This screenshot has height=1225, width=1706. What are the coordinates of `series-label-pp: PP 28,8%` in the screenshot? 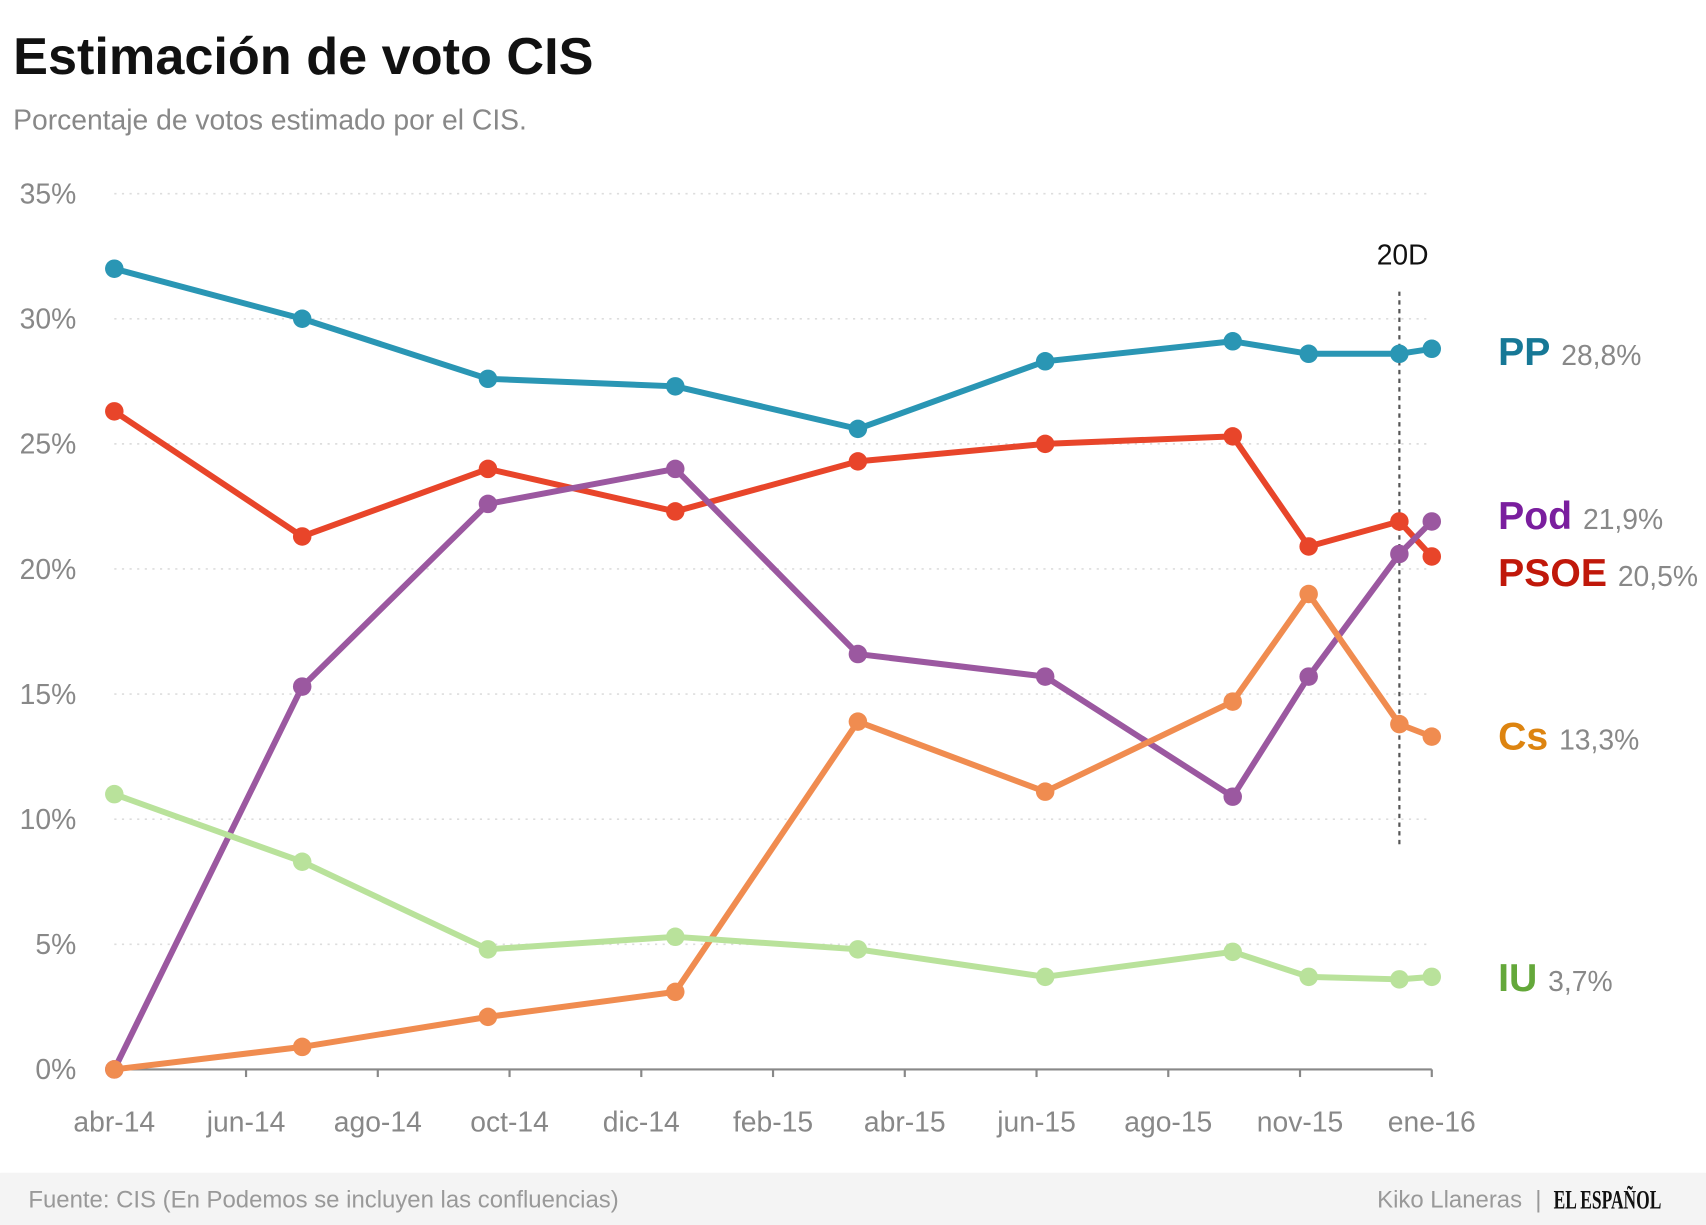 It's located at (1569, 352).